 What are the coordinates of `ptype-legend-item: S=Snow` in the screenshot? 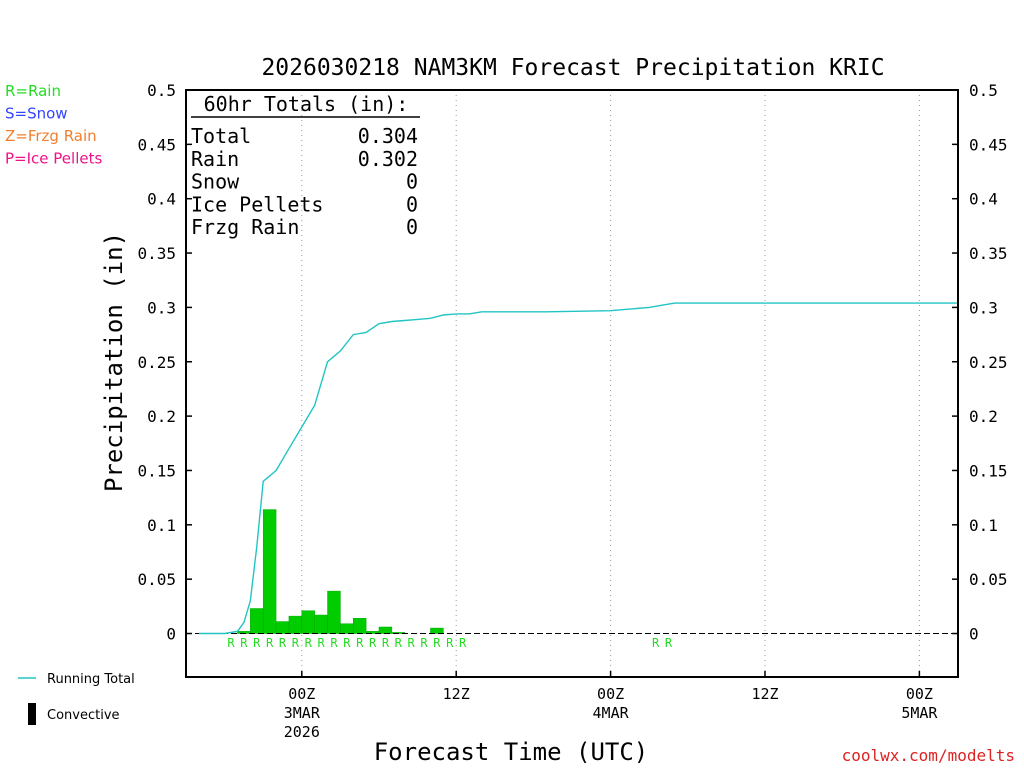 It's located at (36, 114).